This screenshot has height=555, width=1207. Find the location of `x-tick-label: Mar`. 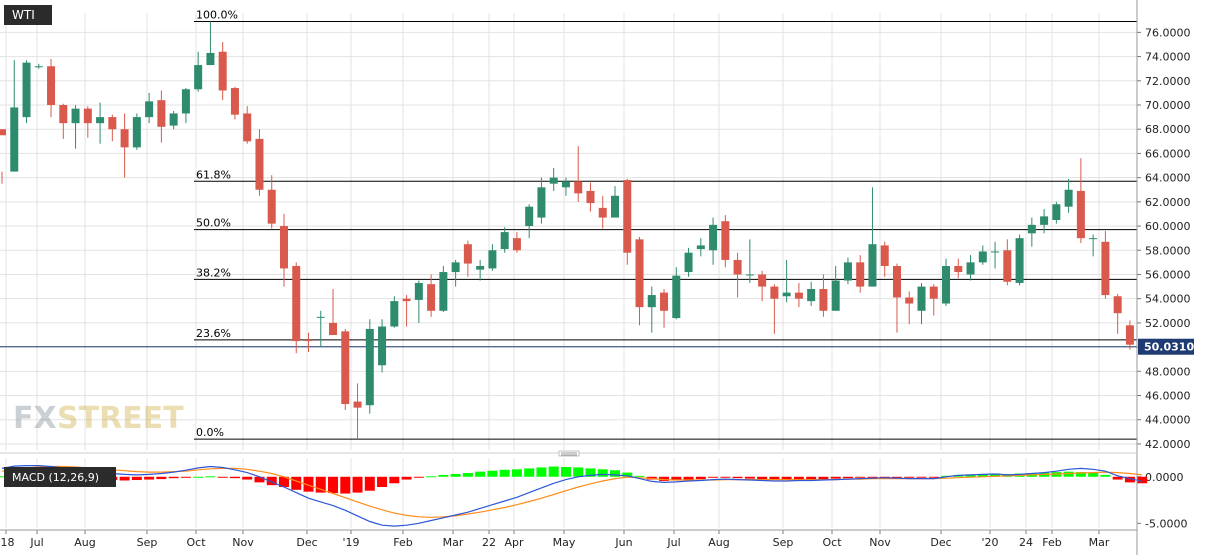

x-tick-label: Mar is located at coordinates (453, 542).